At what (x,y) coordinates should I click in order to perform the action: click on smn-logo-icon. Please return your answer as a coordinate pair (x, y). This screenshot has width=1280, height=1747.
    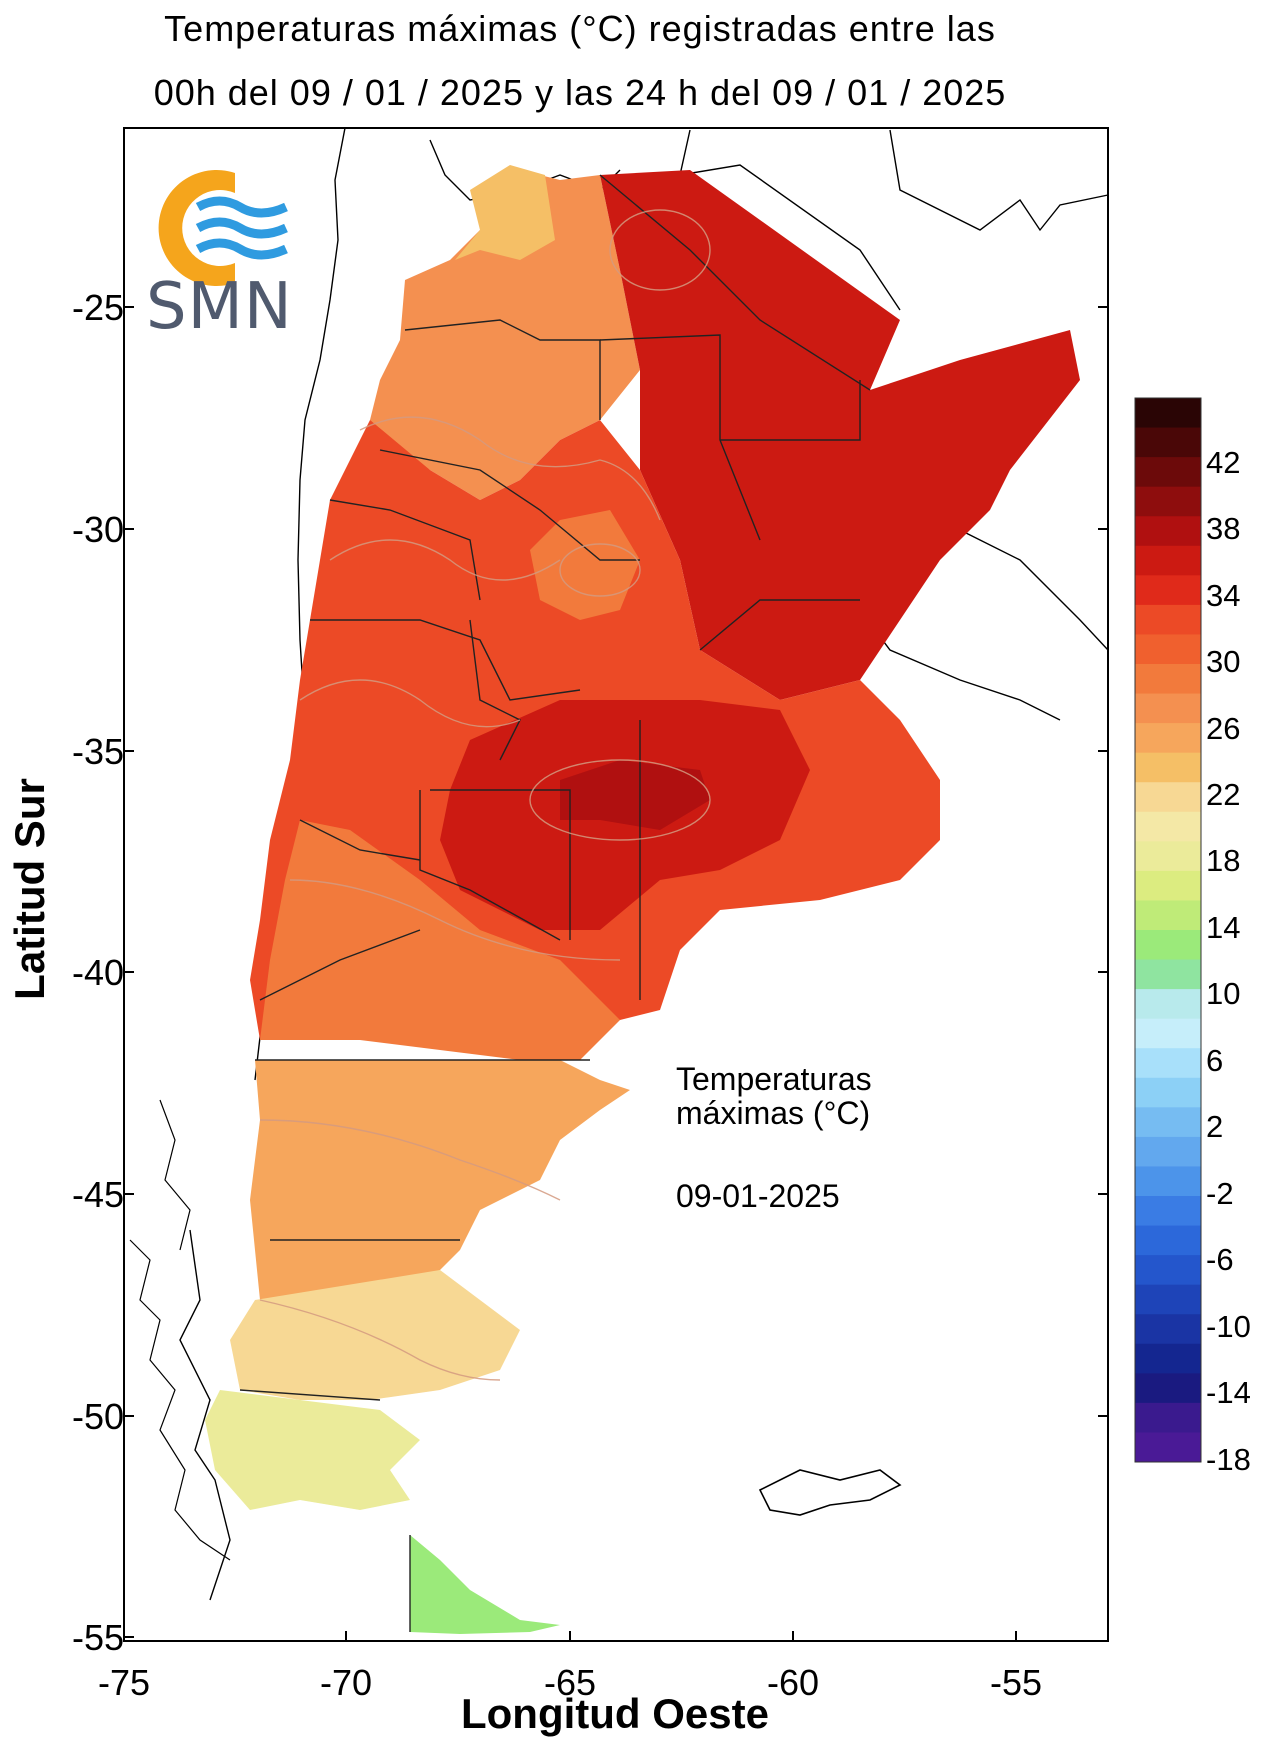
    Looking at the image, I should click on (223, 228).